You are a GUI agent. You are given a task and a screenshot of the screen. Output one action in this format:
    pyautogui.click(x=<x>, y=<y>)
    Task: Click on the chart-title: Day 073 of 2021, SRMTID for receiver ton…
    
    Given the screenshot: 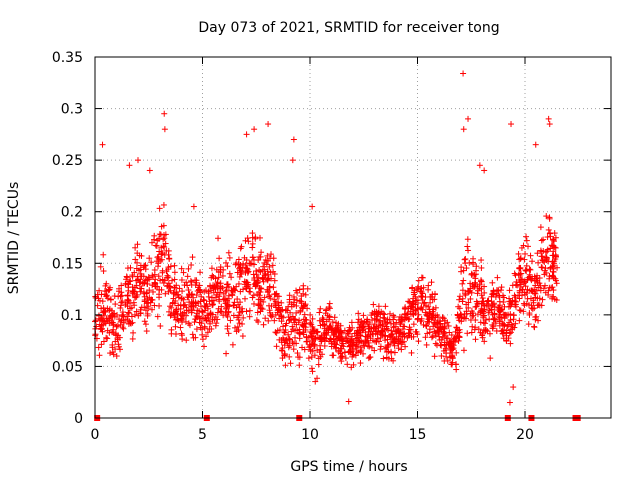 What is the action you would take?
    pyautogui.click(x=348, y=28)
    